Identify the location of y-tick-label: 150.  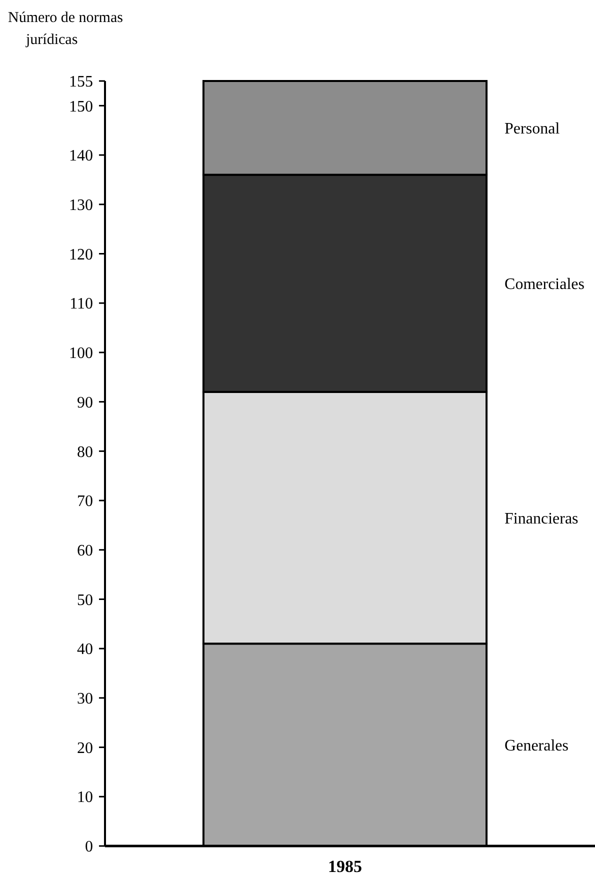
(81, 107).